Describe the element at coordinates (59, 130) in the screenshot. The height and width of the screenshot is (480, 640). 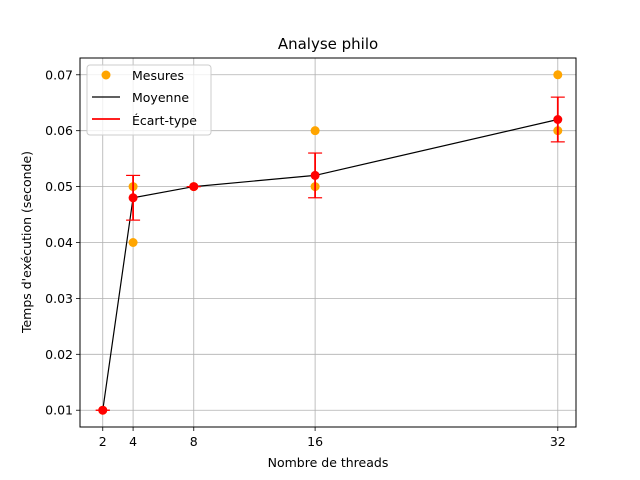
I see `y-tick-label: 0.06` at that location.